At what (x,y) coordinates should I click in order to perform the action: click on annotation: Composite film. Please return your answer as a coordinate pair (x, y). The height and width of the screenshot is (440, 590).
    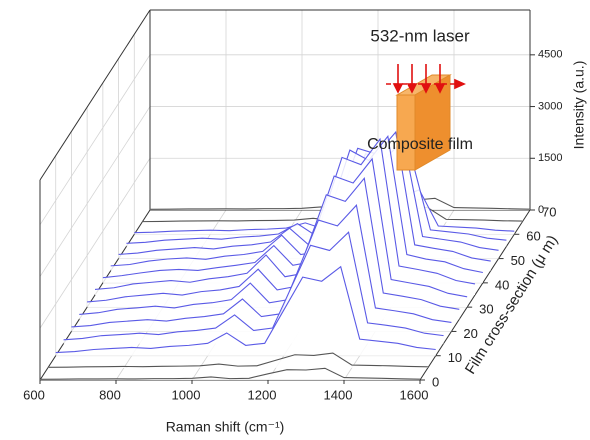
    Looking at the image, I should click on (420, 144).